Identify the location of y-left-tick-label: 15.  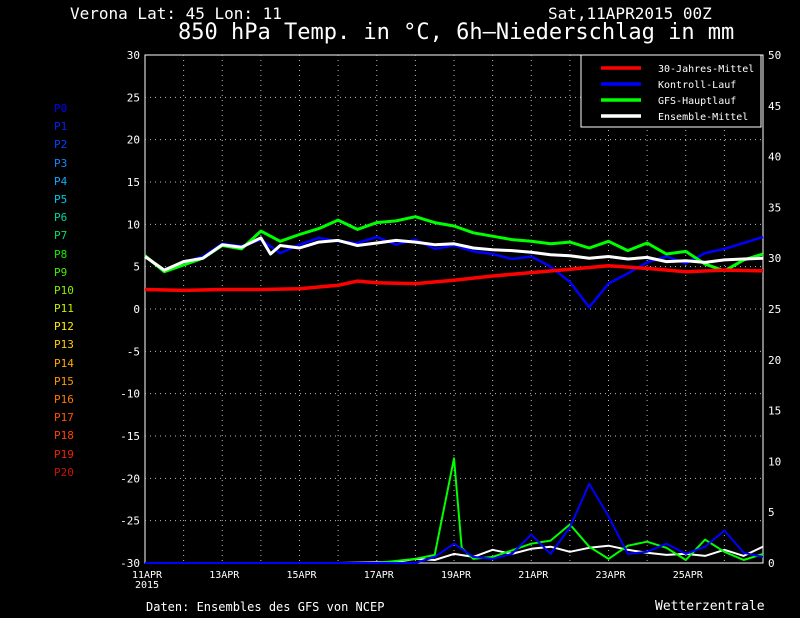
(133, 182).